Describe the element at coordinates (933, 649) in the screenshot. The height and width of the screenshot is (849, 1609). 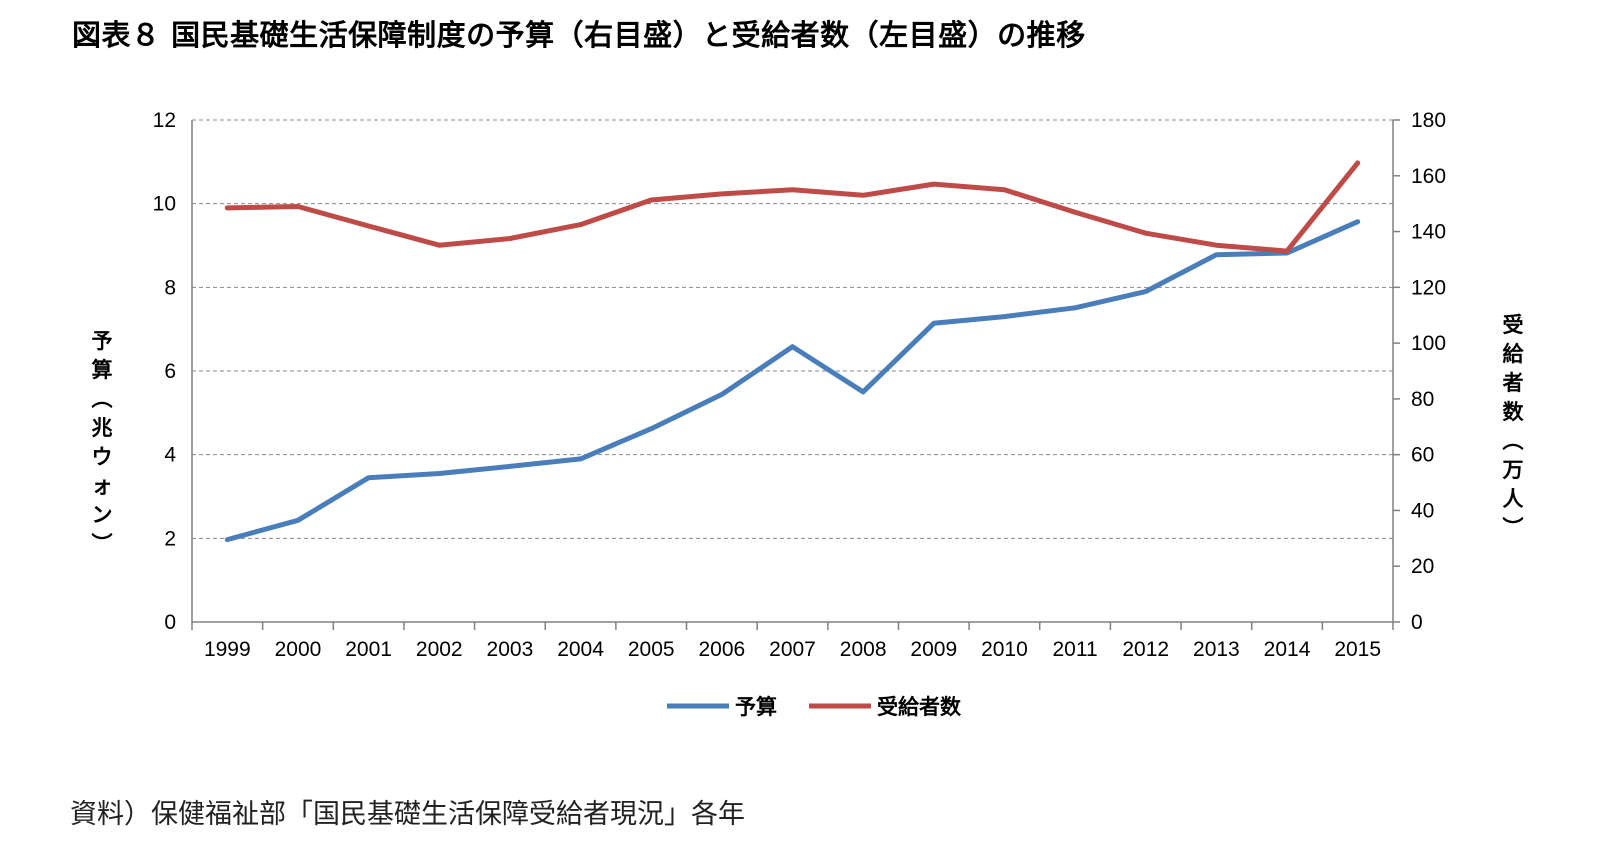
I see `x-tick-label: 2009` at that location.